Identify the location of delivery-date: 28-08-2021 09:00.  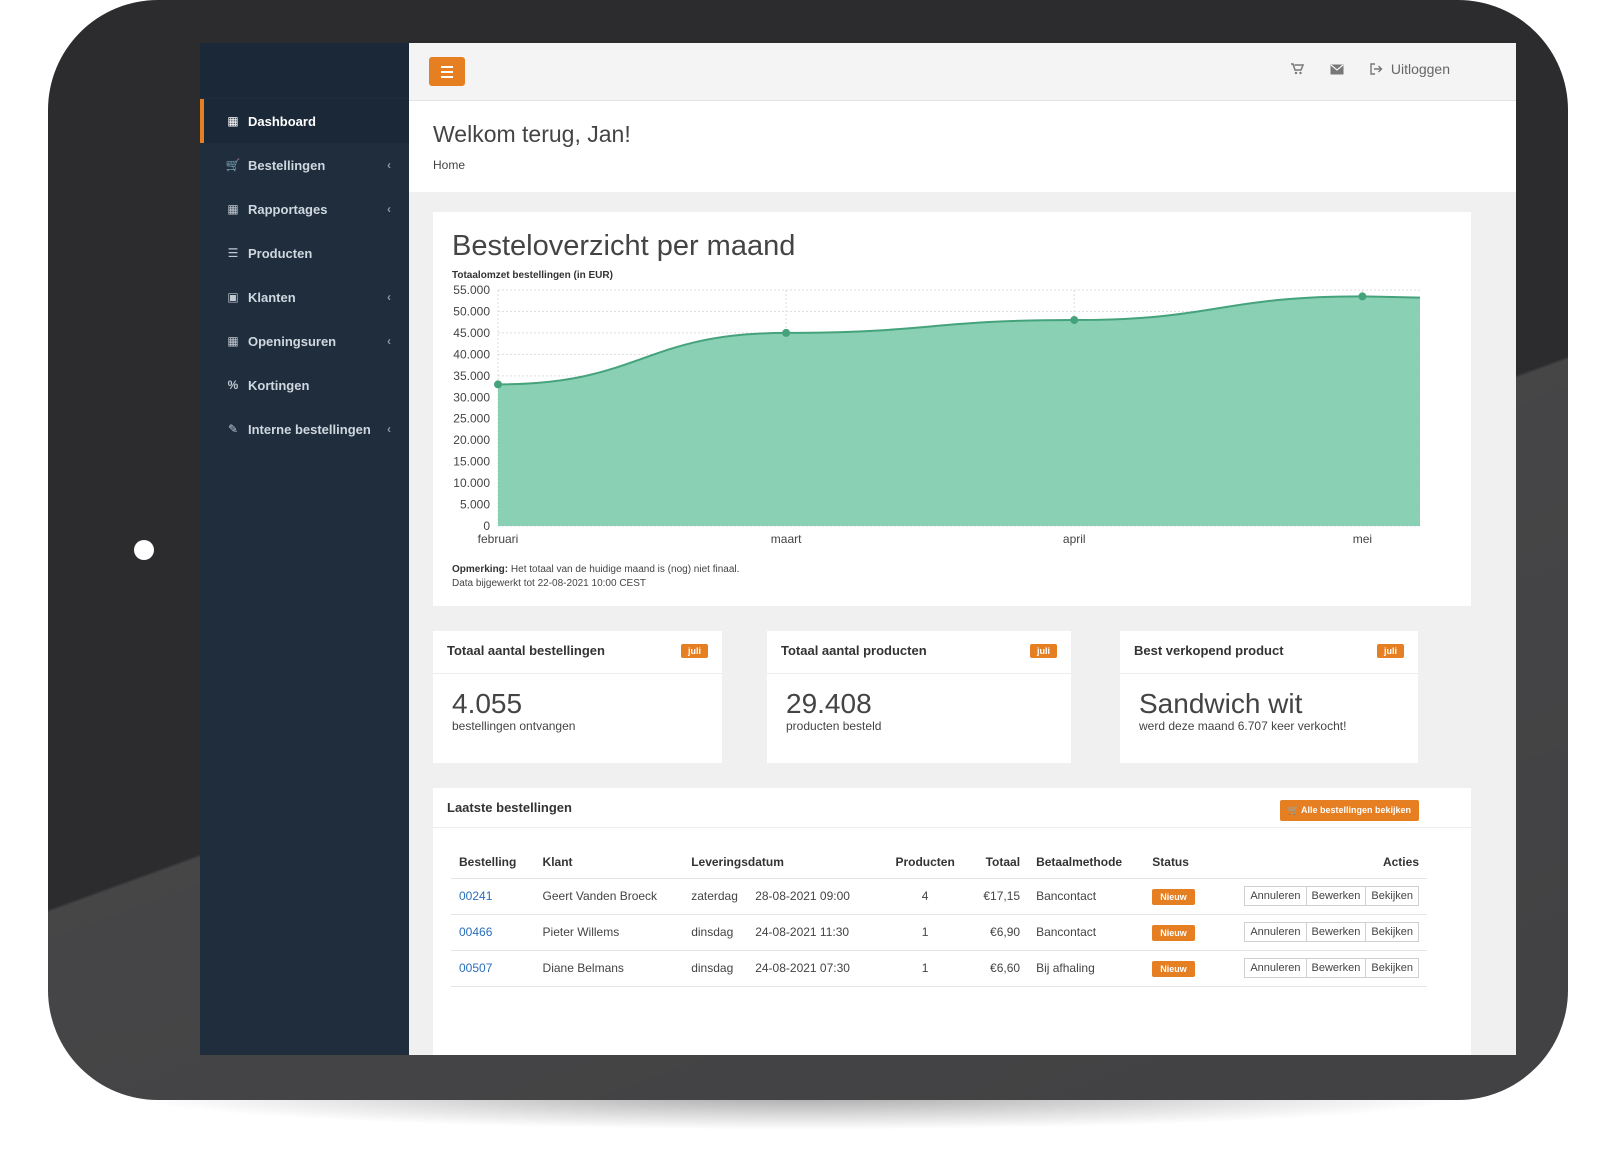
(802, 896).